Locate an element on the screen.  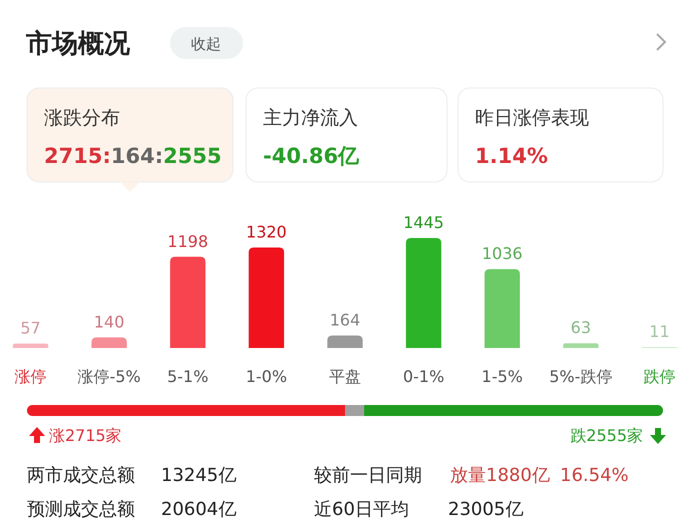
text: 13245亿 is located at coordinates (198, 475).